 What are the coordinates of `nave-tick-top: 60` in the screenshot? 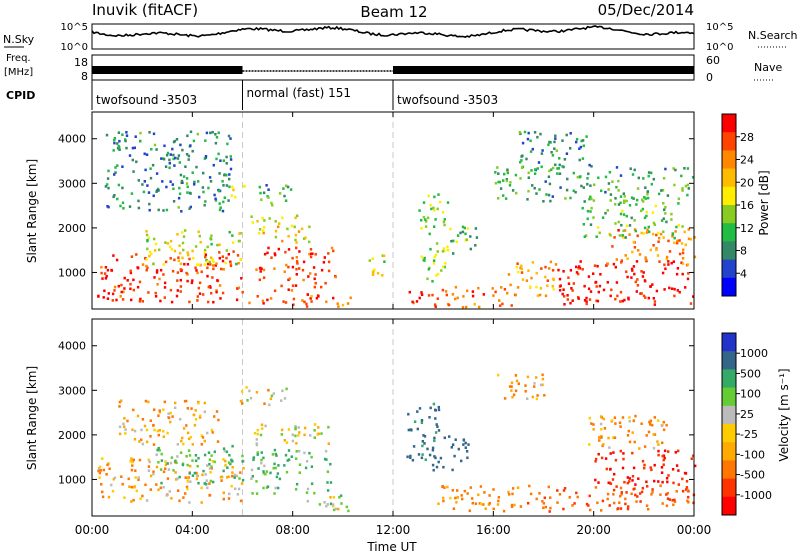 It's located at (713, 60).